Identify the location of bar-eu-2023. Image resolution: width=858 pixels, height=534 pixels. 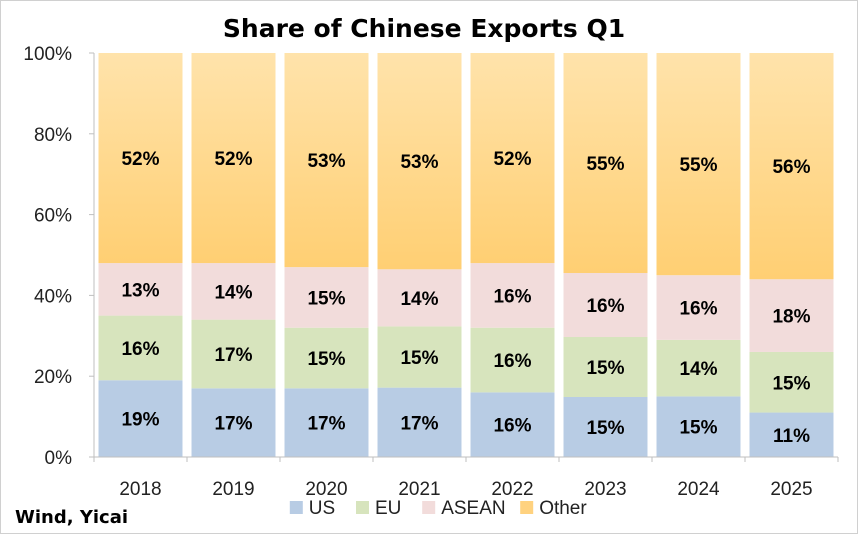
(605, 367).